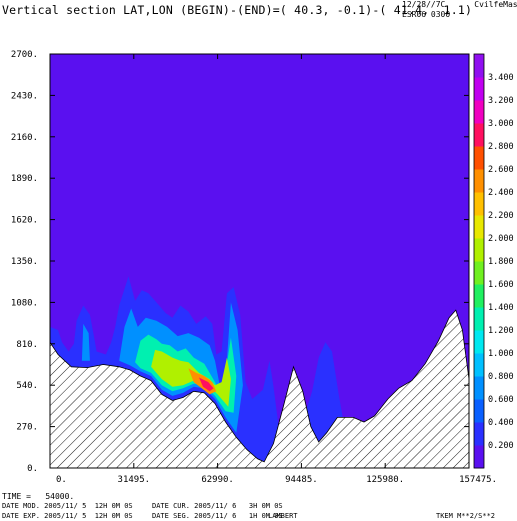 The width and height of the screenshot is (517, 521). Describe the element at coordinates (501, 446) in the screenshot. I see `colorbar-label: 0.200` at that location.